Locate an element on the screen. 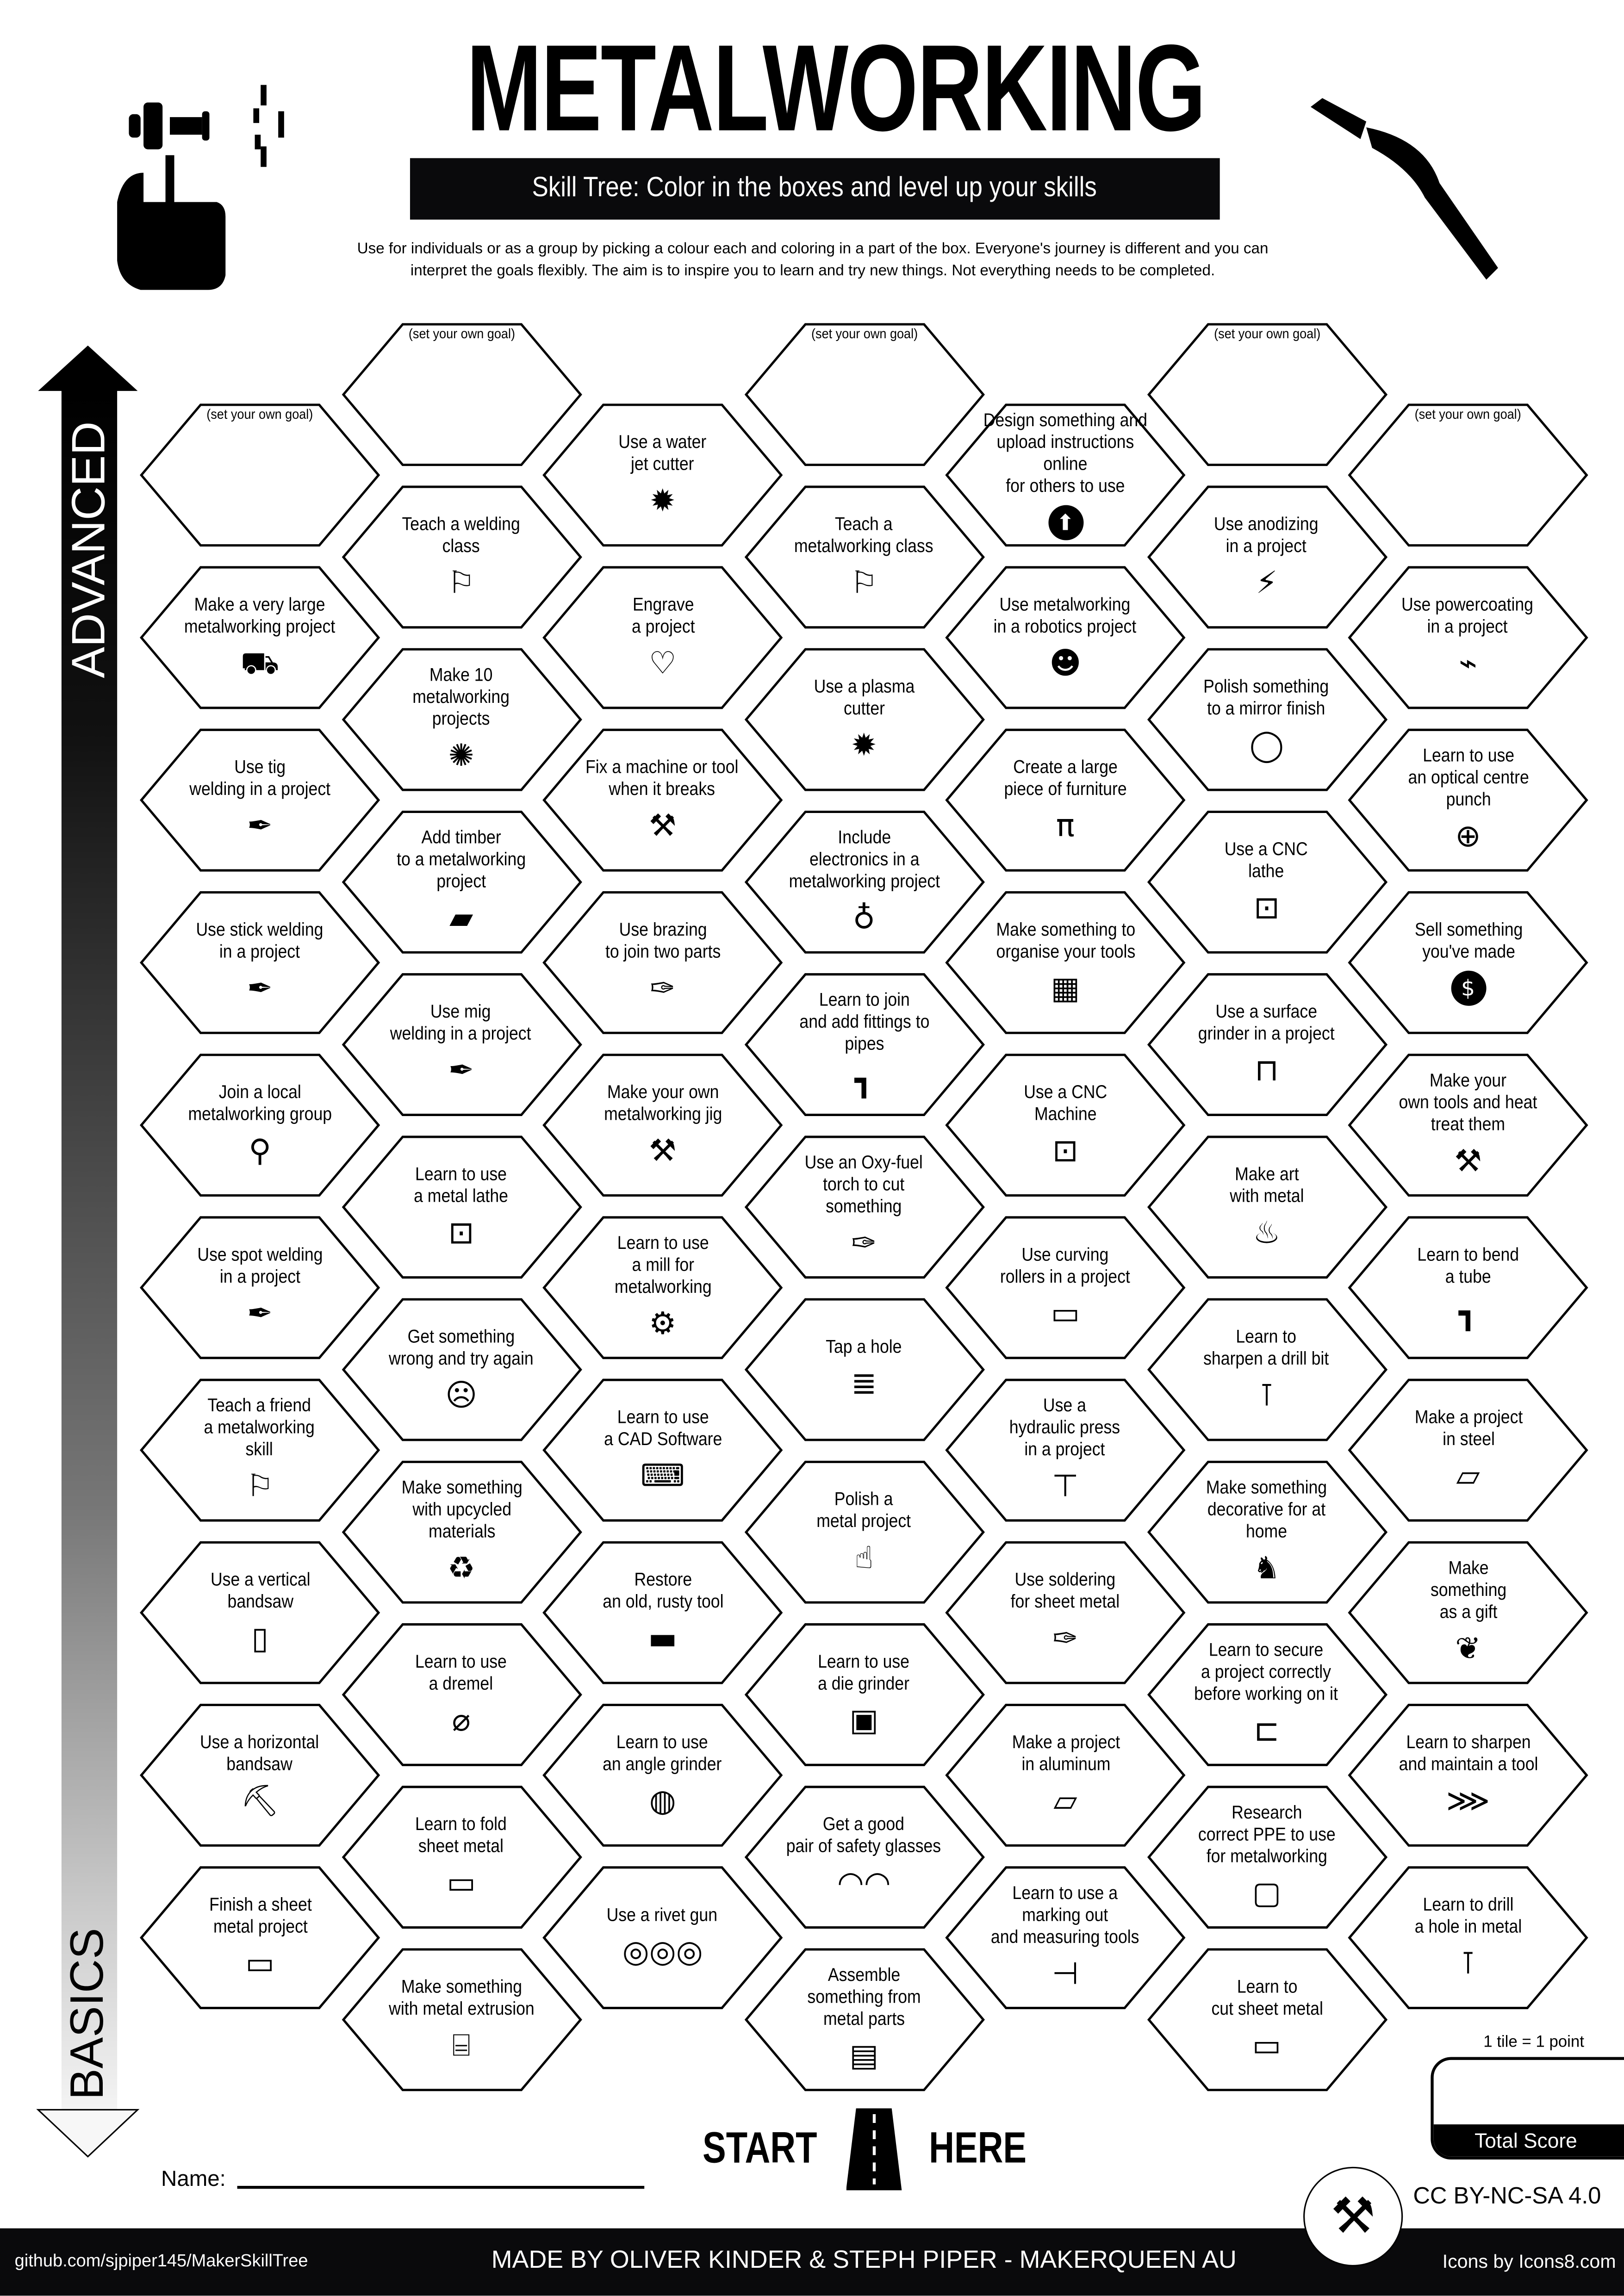 The width and height of the screenshot is (1624, 2296). drill-press-icon: ⊺ is located at coordinates (1468, 1963).